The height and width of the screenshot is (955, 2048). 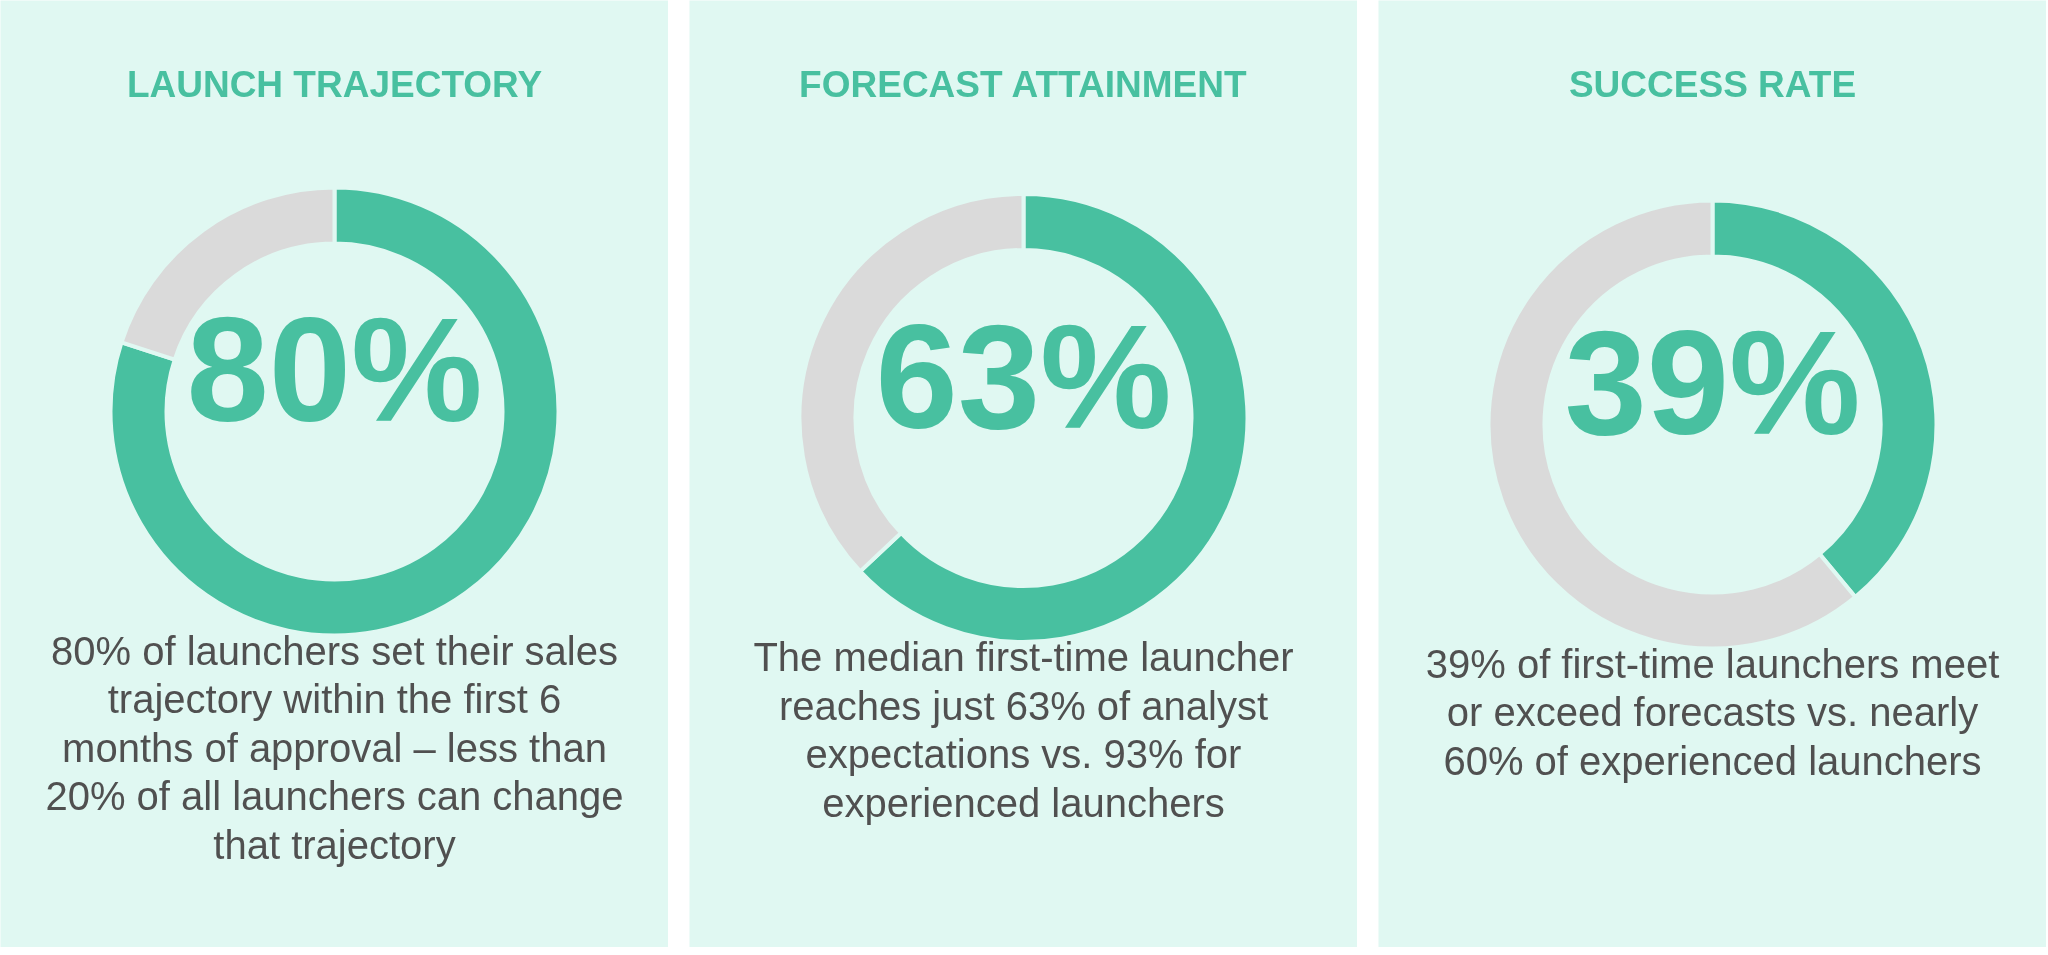 What do you see at coordinates (1023, 376) in the screenshot?
I see `data-label: 63%` at bounding box center [1023, 376].